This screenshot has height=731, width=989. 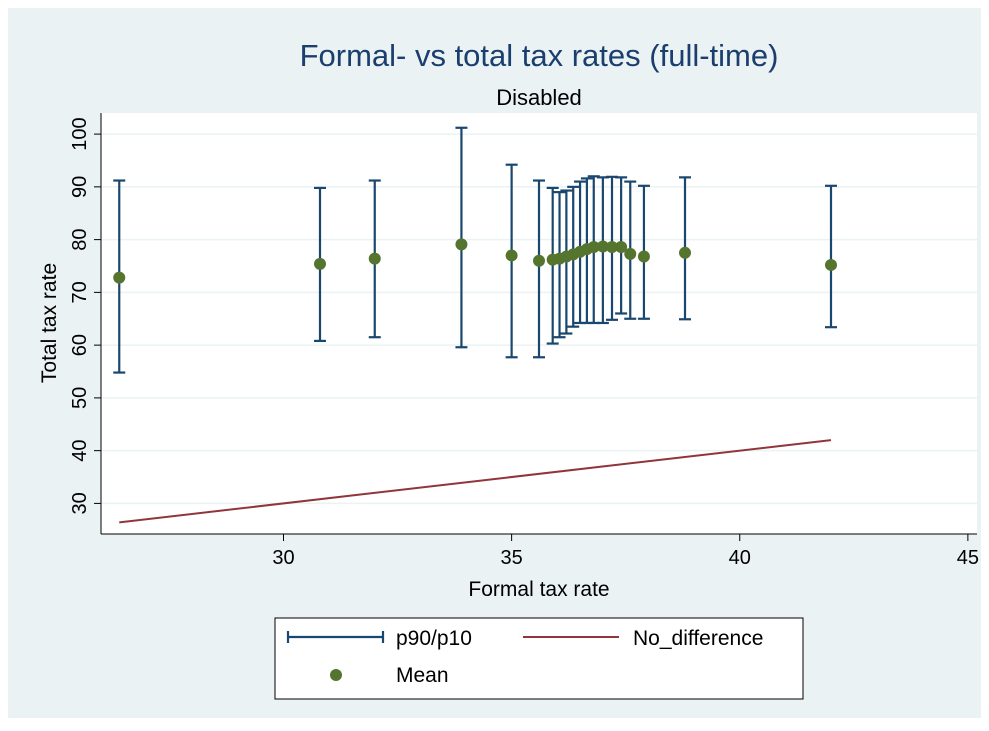 What do you see at coordinates (740, 558) in the screenshot?
I see `x-tick-label-40: 40` at bounding box center [740, 558].